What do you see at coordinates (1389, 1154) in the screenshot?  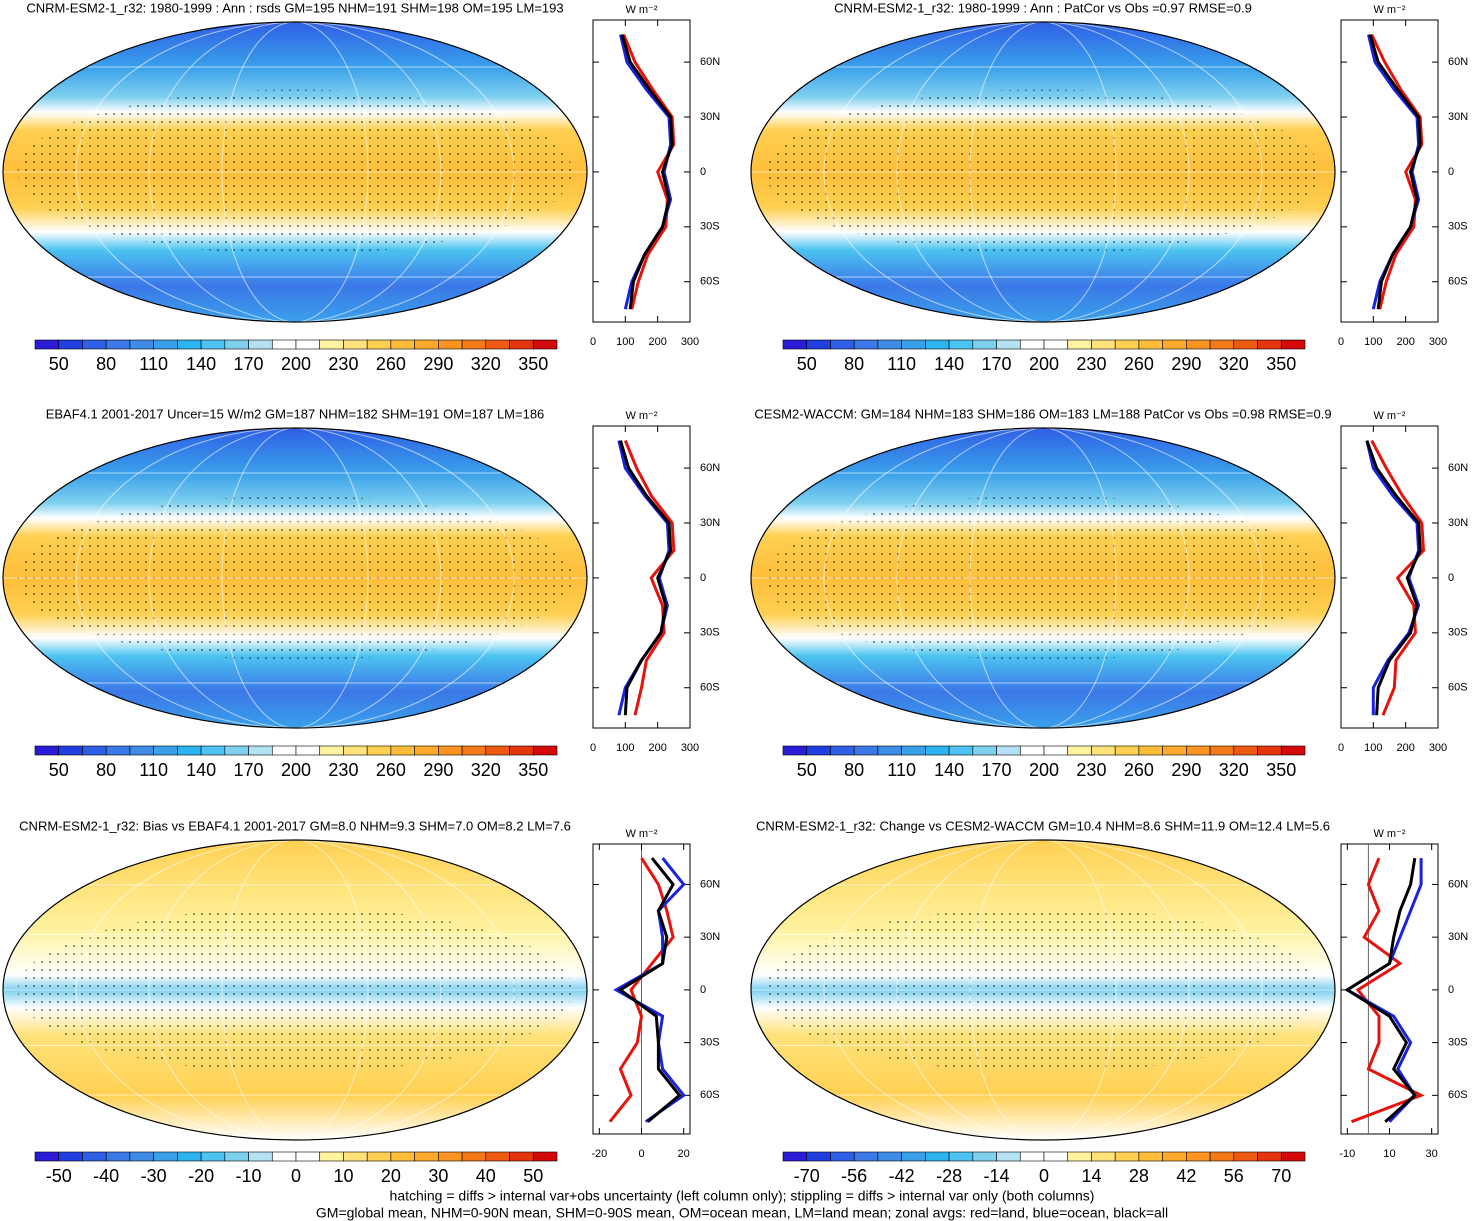 I see `x-tick-label: 10` at bounding box center [1389, 1154].